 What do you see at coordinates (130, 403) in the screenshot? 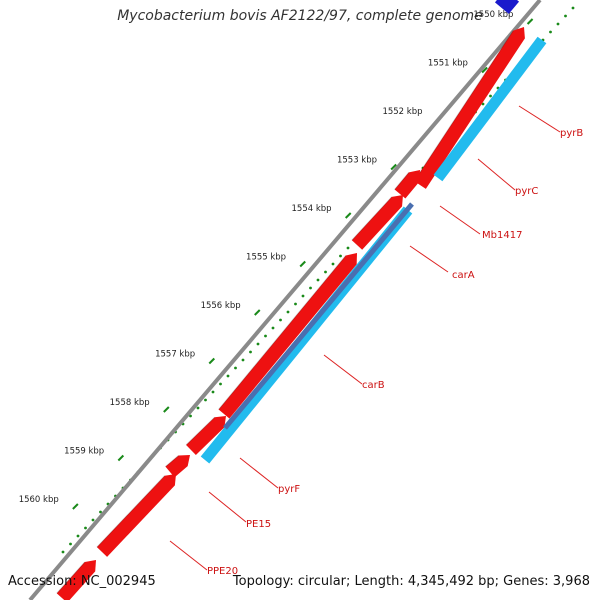
I see `tick-label: 1558 kbp` at bounding box center [130, 403].